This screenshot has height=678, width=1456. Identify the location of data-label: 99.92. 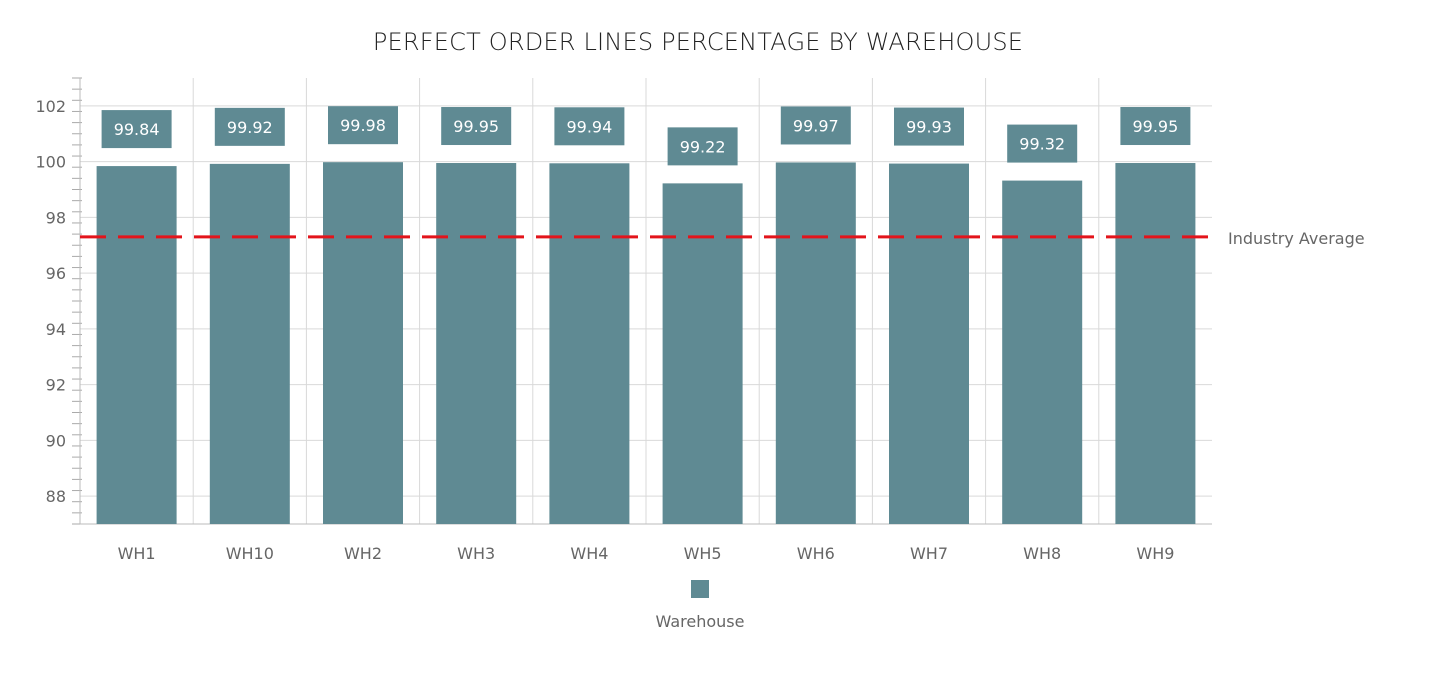
(250, 127).